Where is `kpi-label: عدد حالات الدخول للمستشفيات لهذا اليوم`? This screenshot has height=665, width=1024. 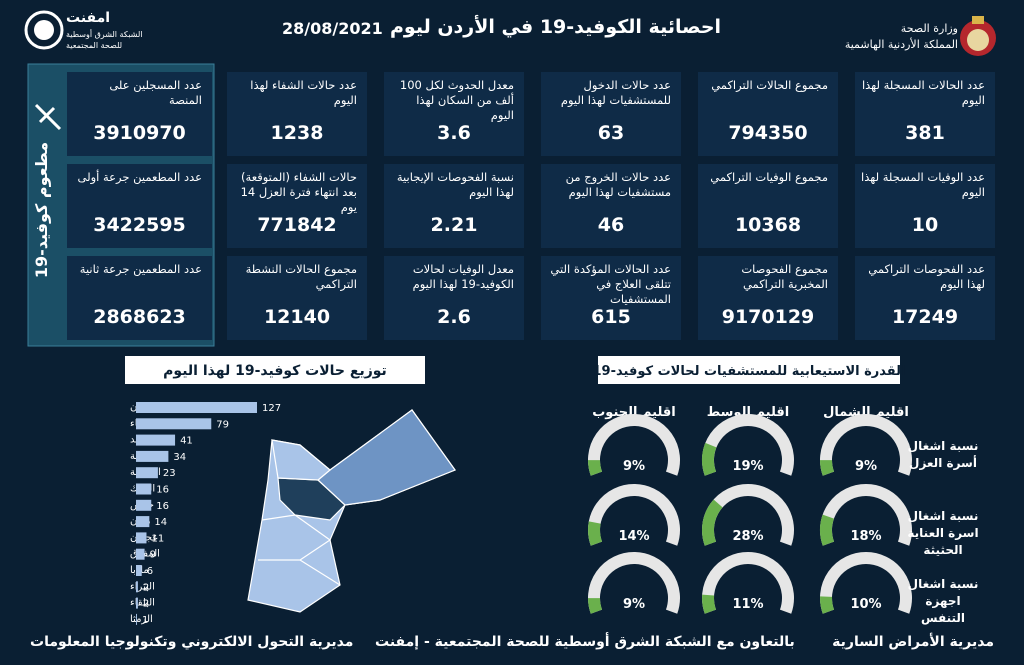
kpi-label: عدد حالات الدخول للمستشفيات لهذا اليوم is located at coordinates (615, 92).